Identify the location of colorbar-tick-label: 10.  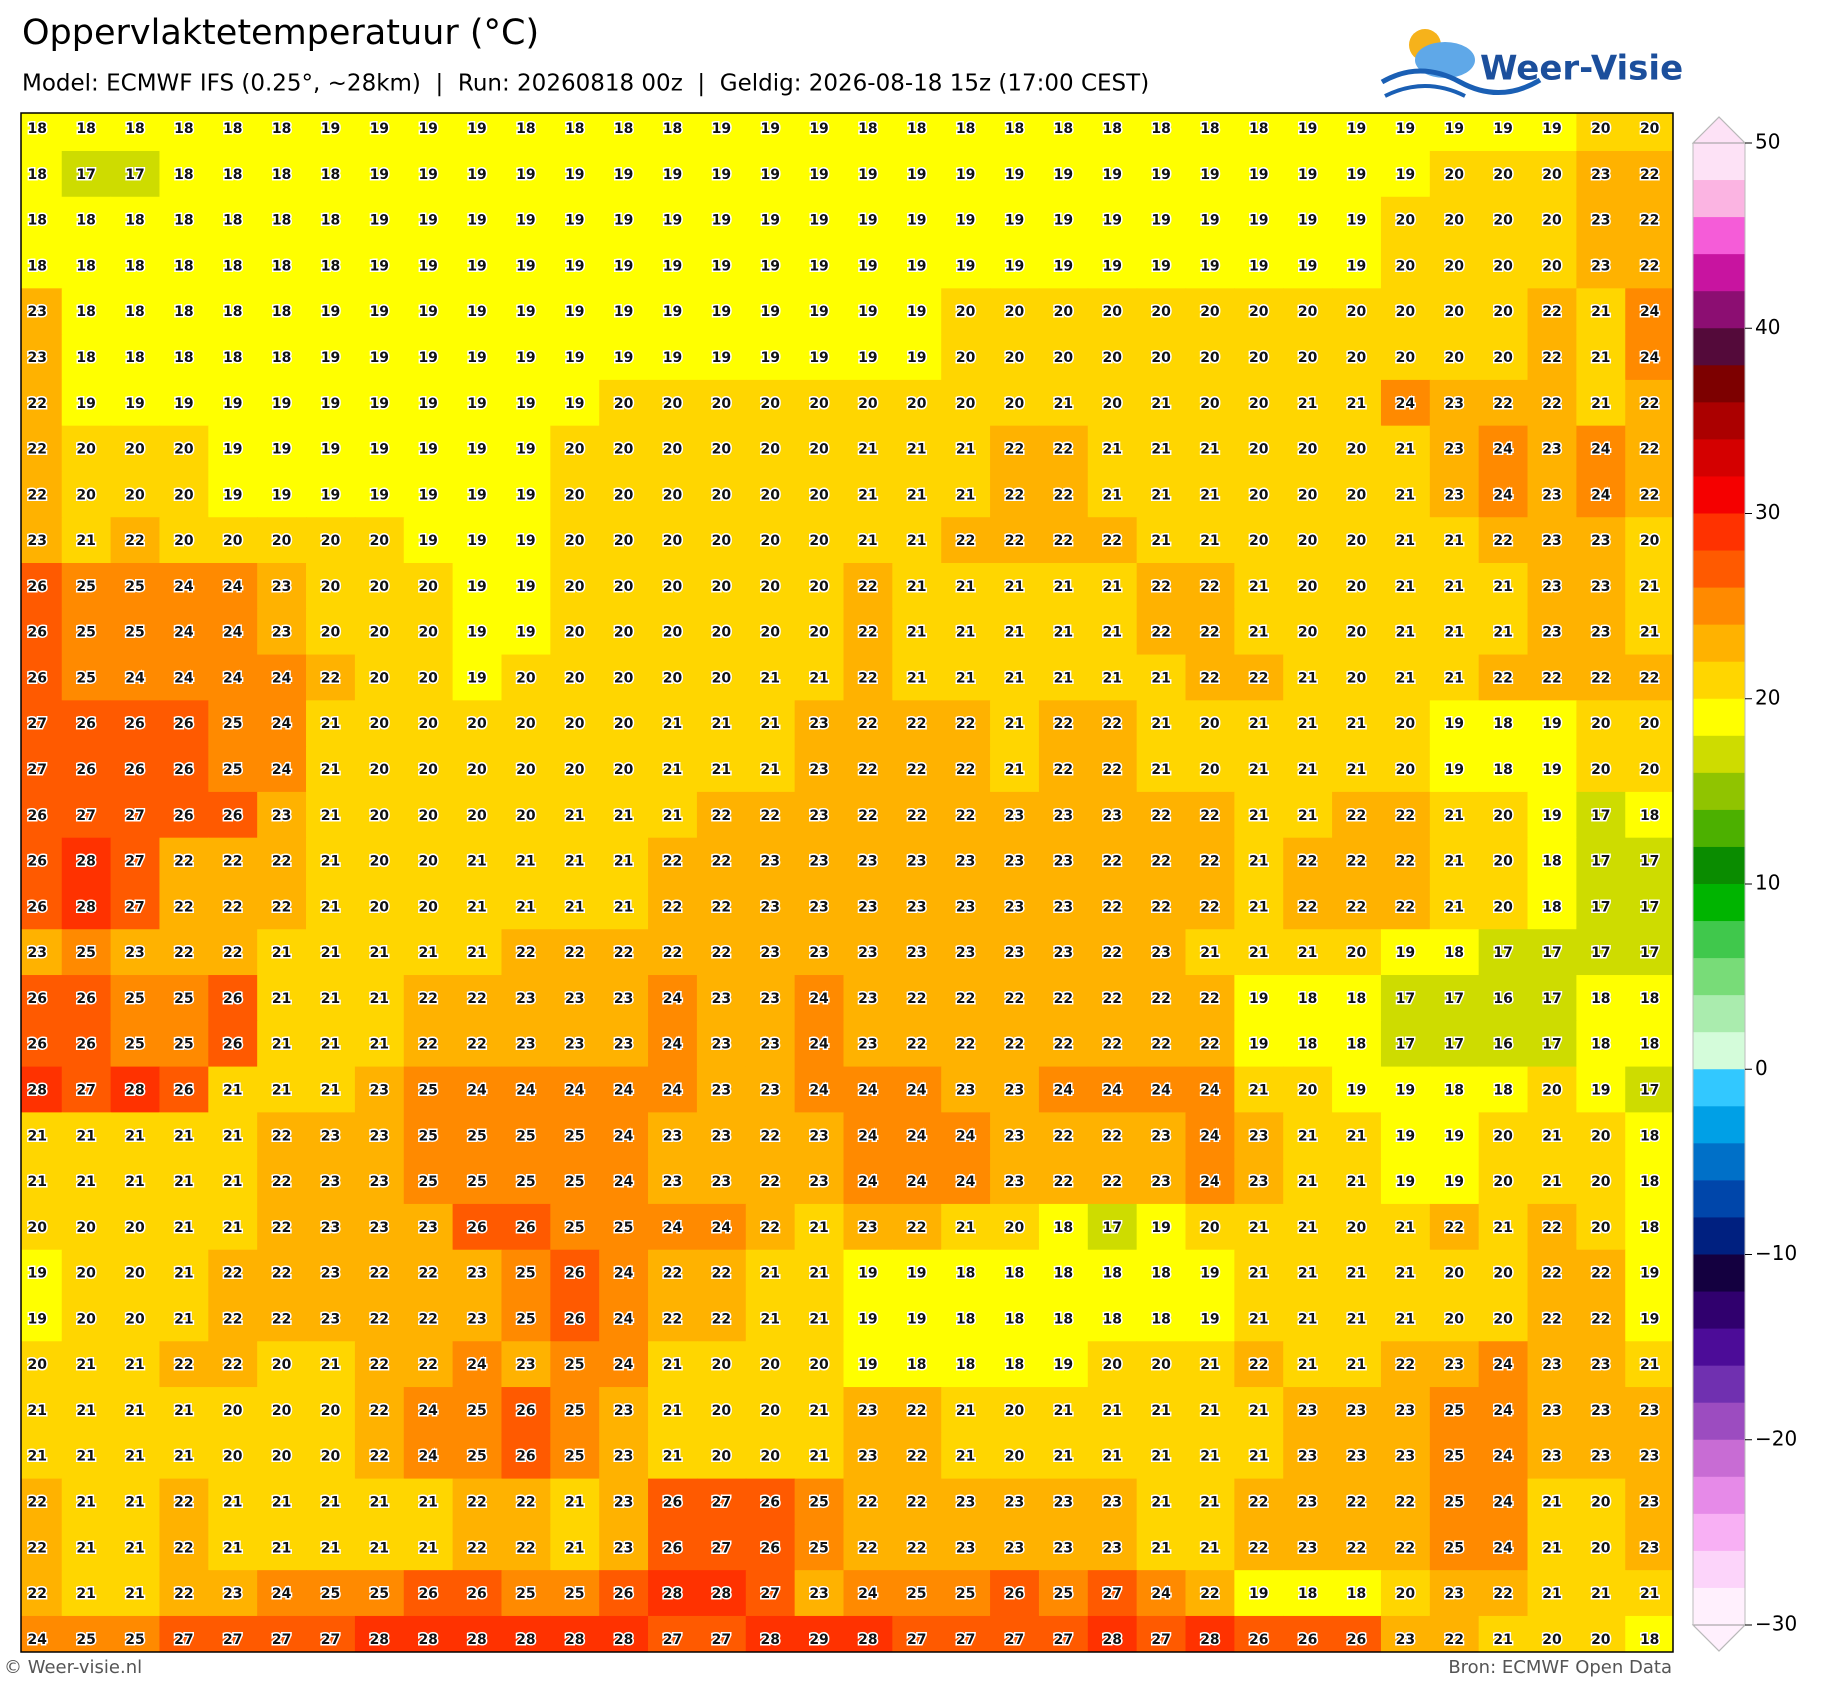
(1767, 883).